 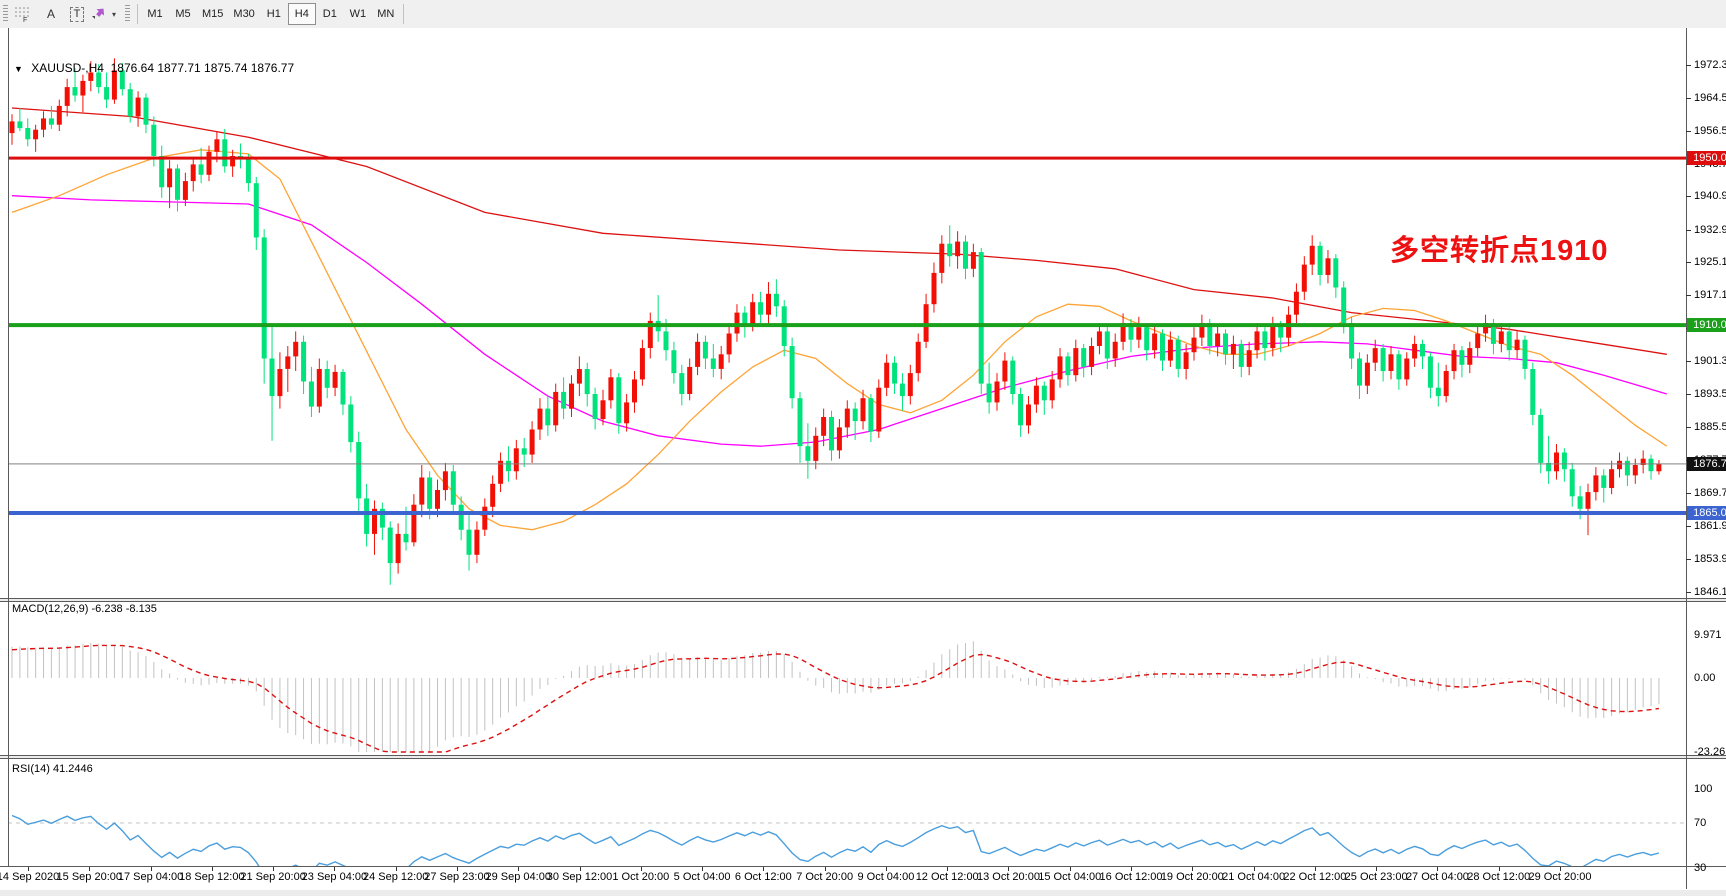 What do you see at coordinates (395, 877) in the screenshot?
I see `time-axis-label: 24 Sep 12:00` at bounding box center [395, 877].